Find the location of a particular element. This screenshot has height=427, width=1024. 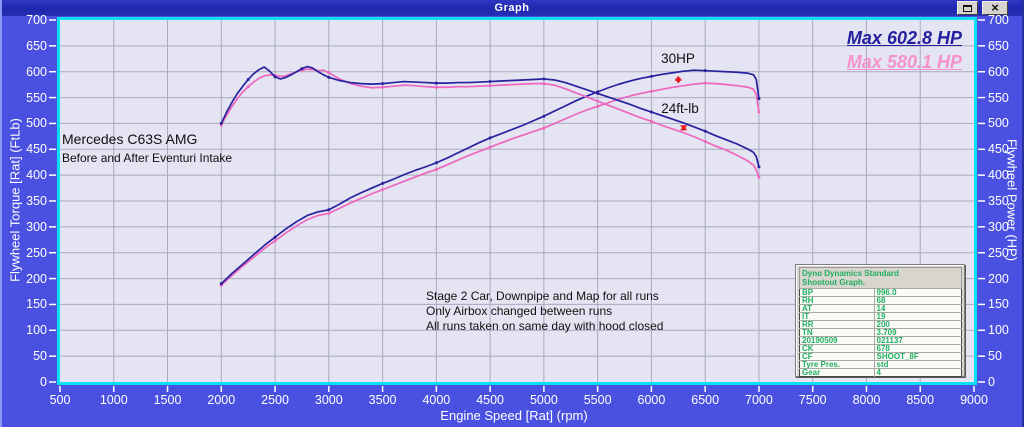

y-tick-label-left: 150 is located at coordinates (36, 304).